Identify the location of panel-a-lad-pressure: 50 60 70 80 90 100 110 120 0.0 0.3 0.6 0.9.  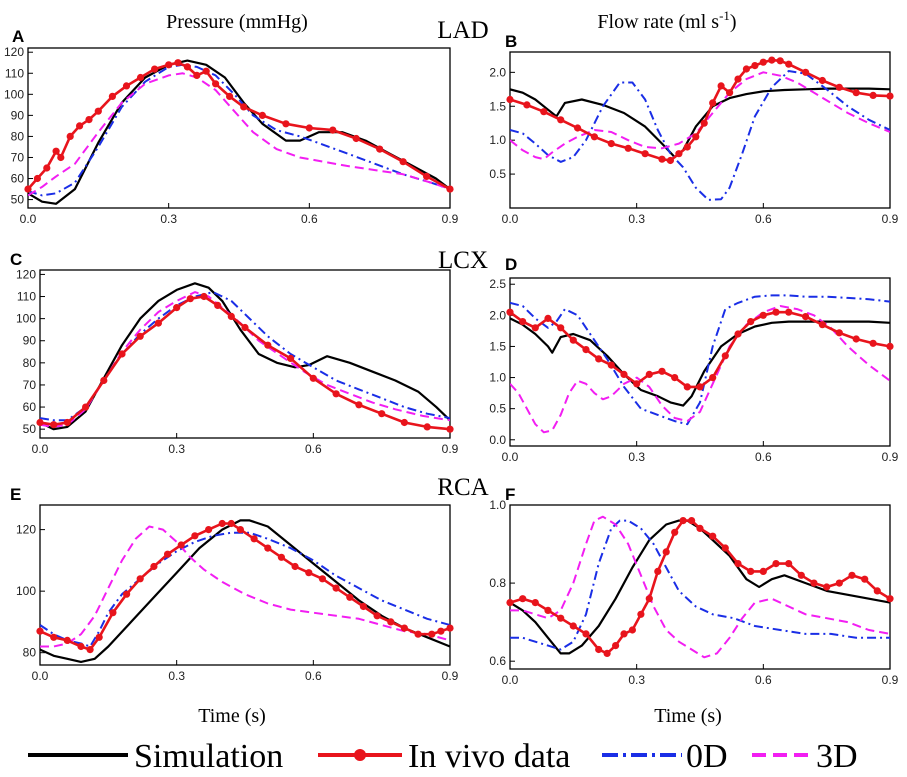
(231, 135).